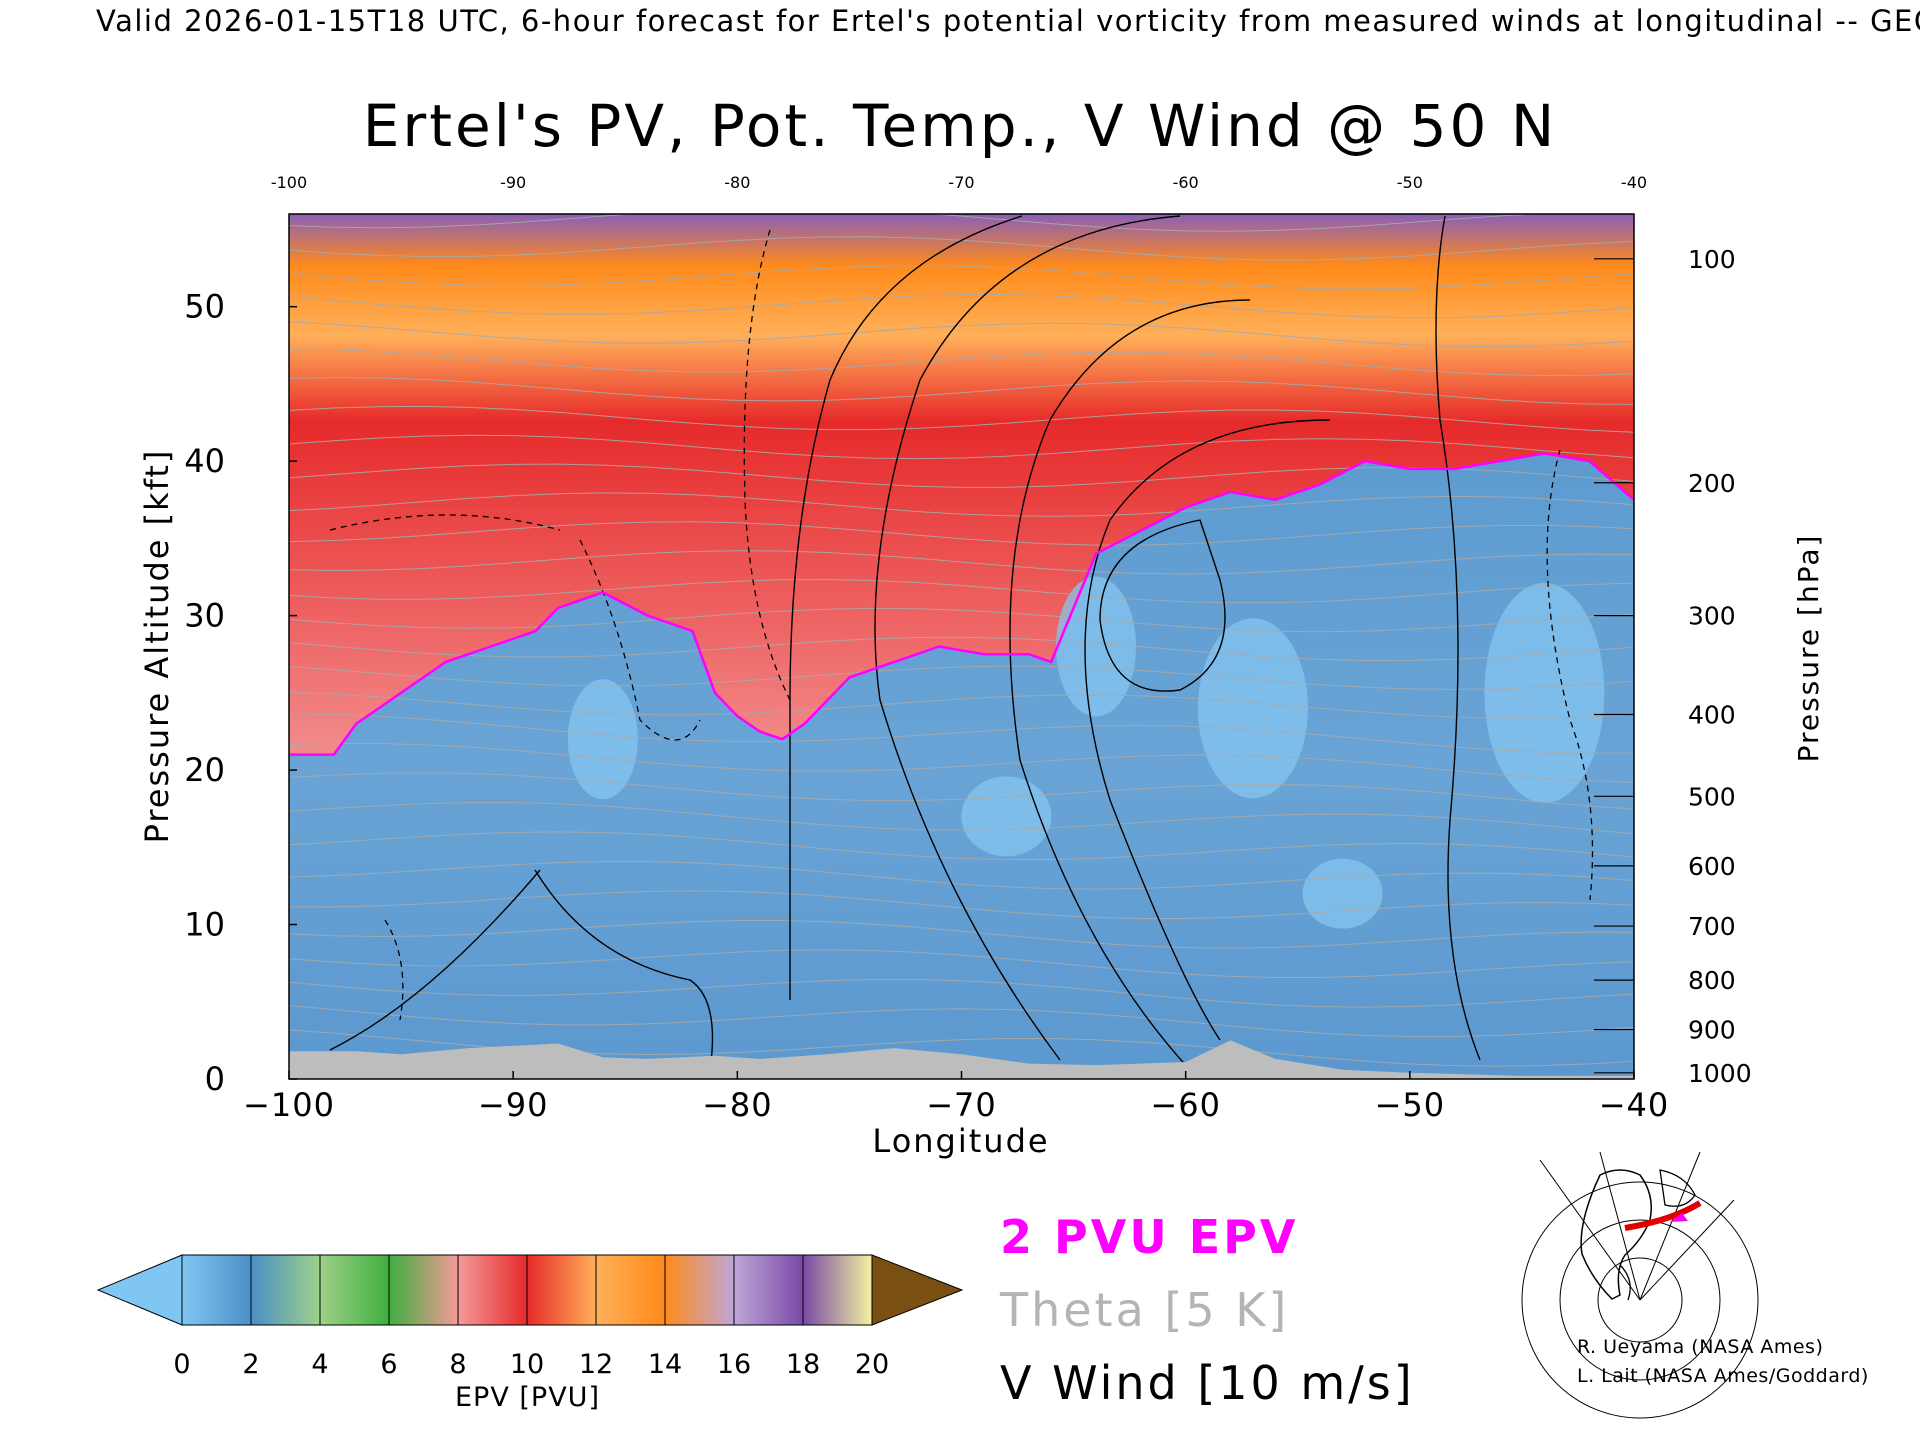  I want to click on x-tick-label: −50, so click(1410, 1105).